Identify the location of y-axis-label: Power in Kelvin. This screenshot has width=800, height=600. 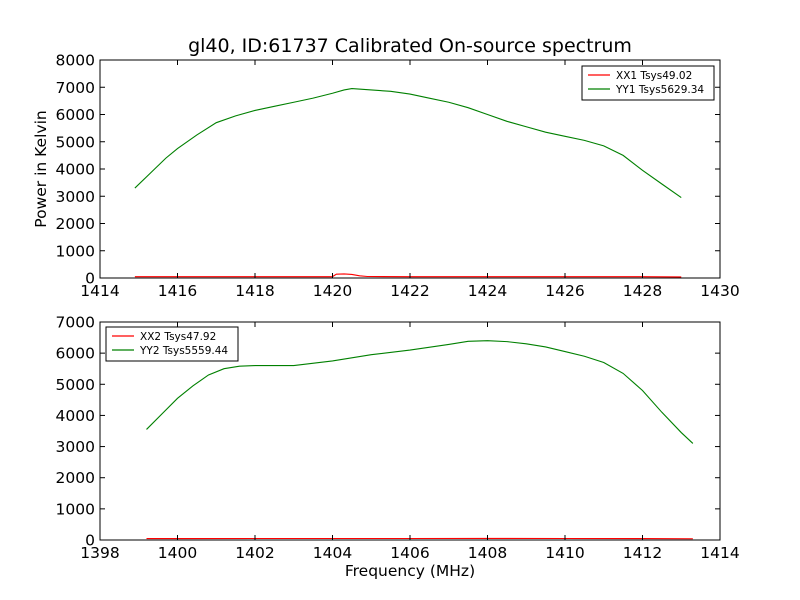
(41, 168).